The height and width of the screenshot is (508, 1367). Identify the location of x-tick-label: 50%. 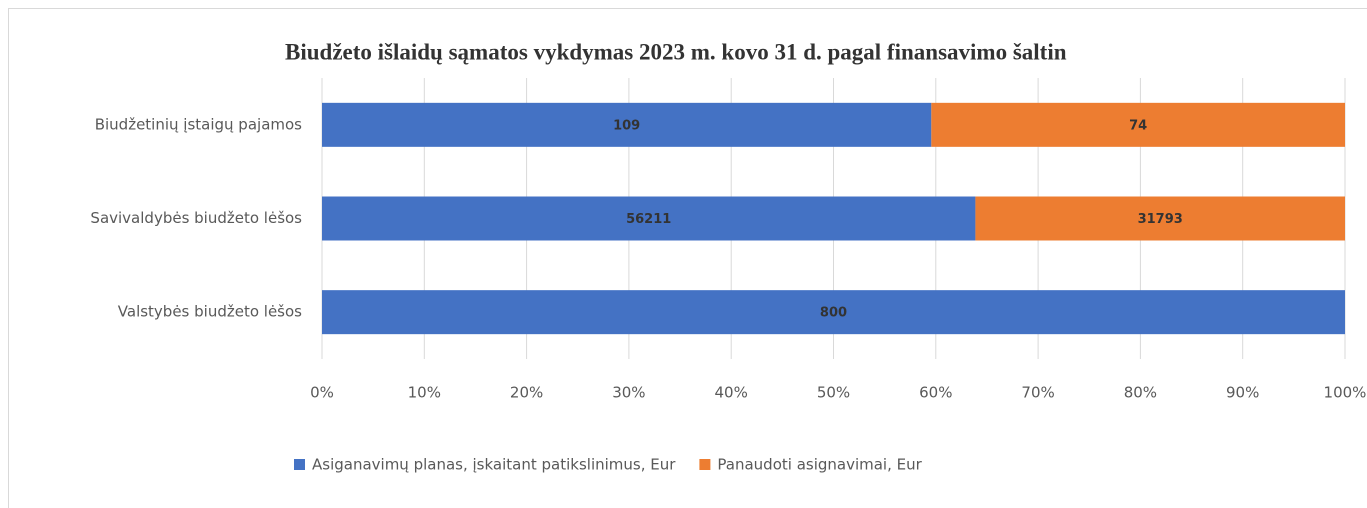
(833, 393).